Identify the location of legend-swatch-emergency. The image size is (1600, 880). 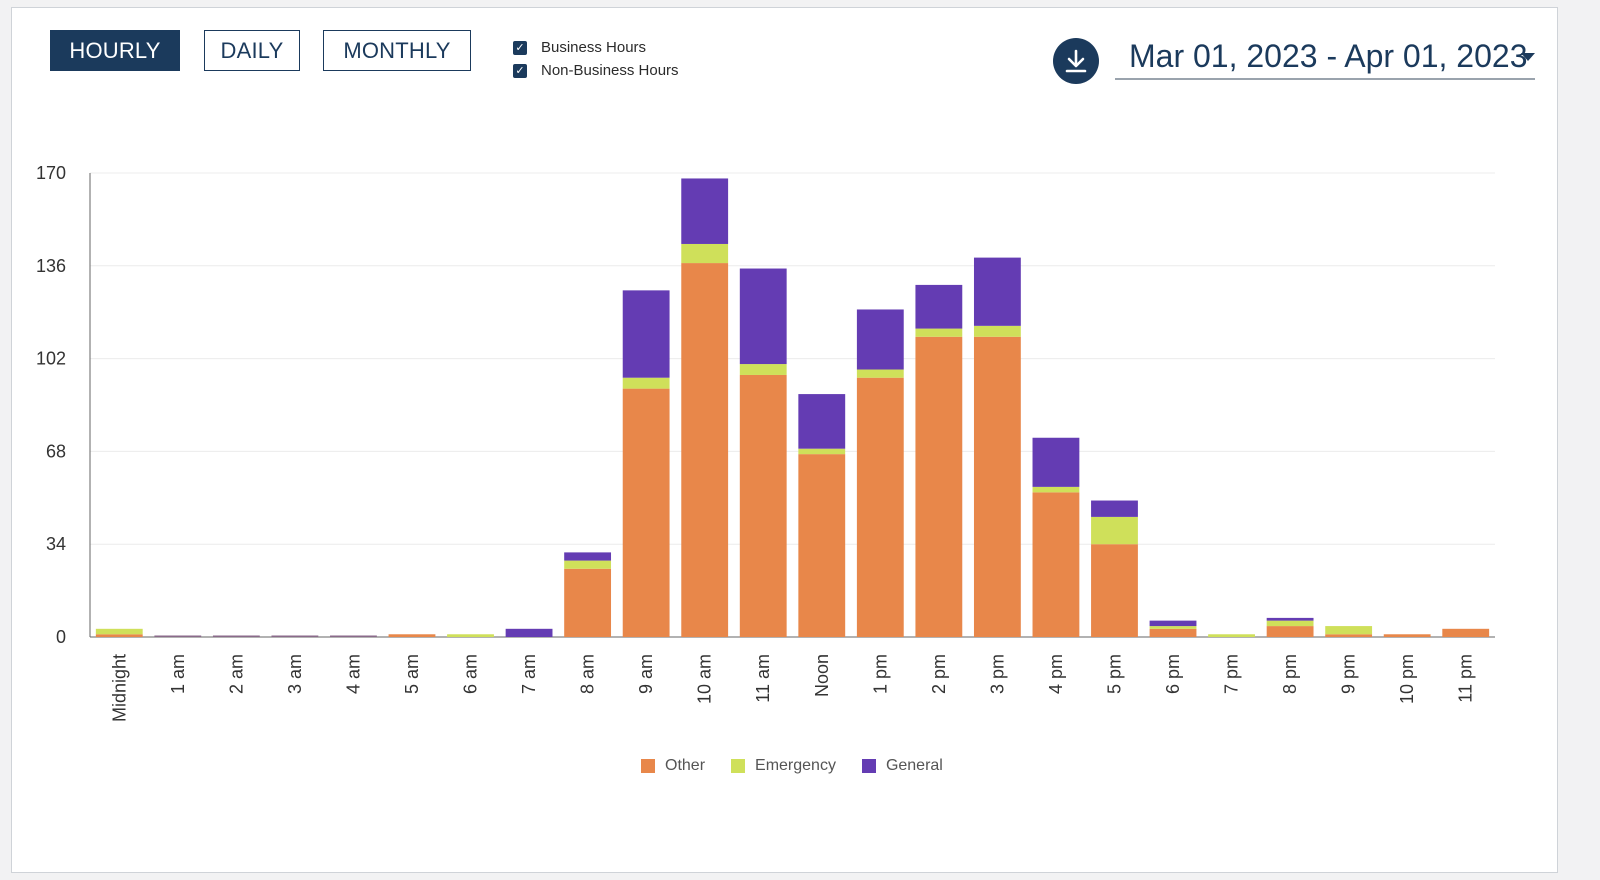
(738, 766).